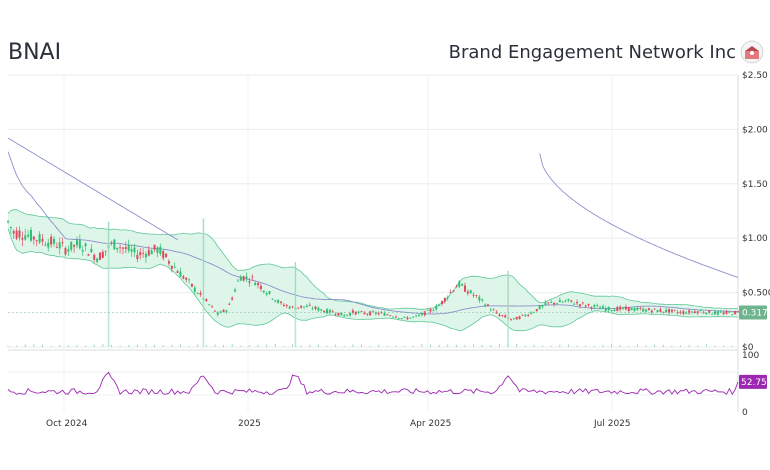 This screenshot has height=470, width=770. I want to click on volume-spike, so click(108, 284).